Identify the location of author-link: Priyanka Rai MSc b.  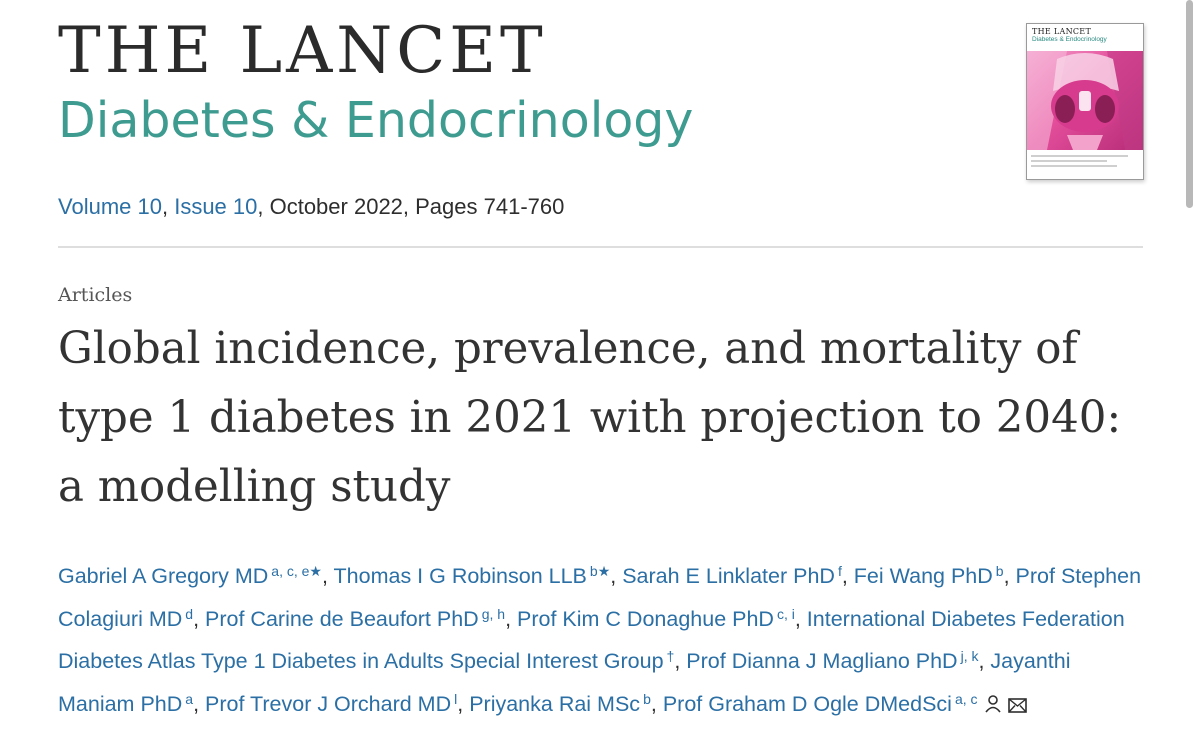
(560, 703).